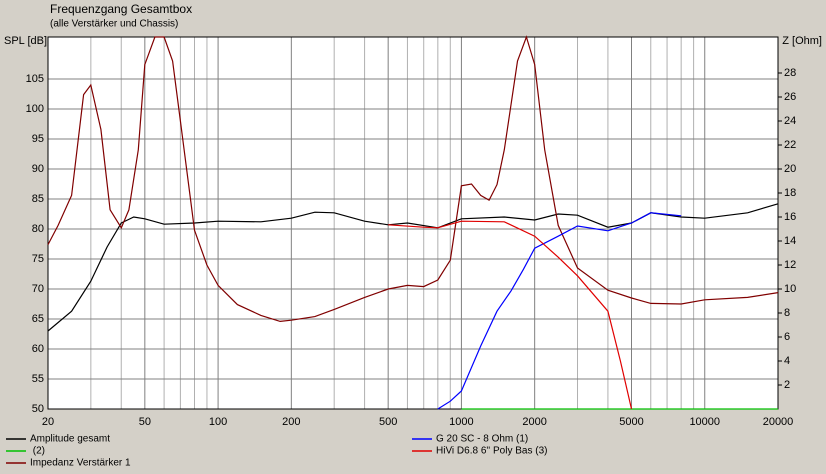  Describe the element at coordinates (461, 422) in the screenshot. I see `x-tick-label: 1000` at that location.